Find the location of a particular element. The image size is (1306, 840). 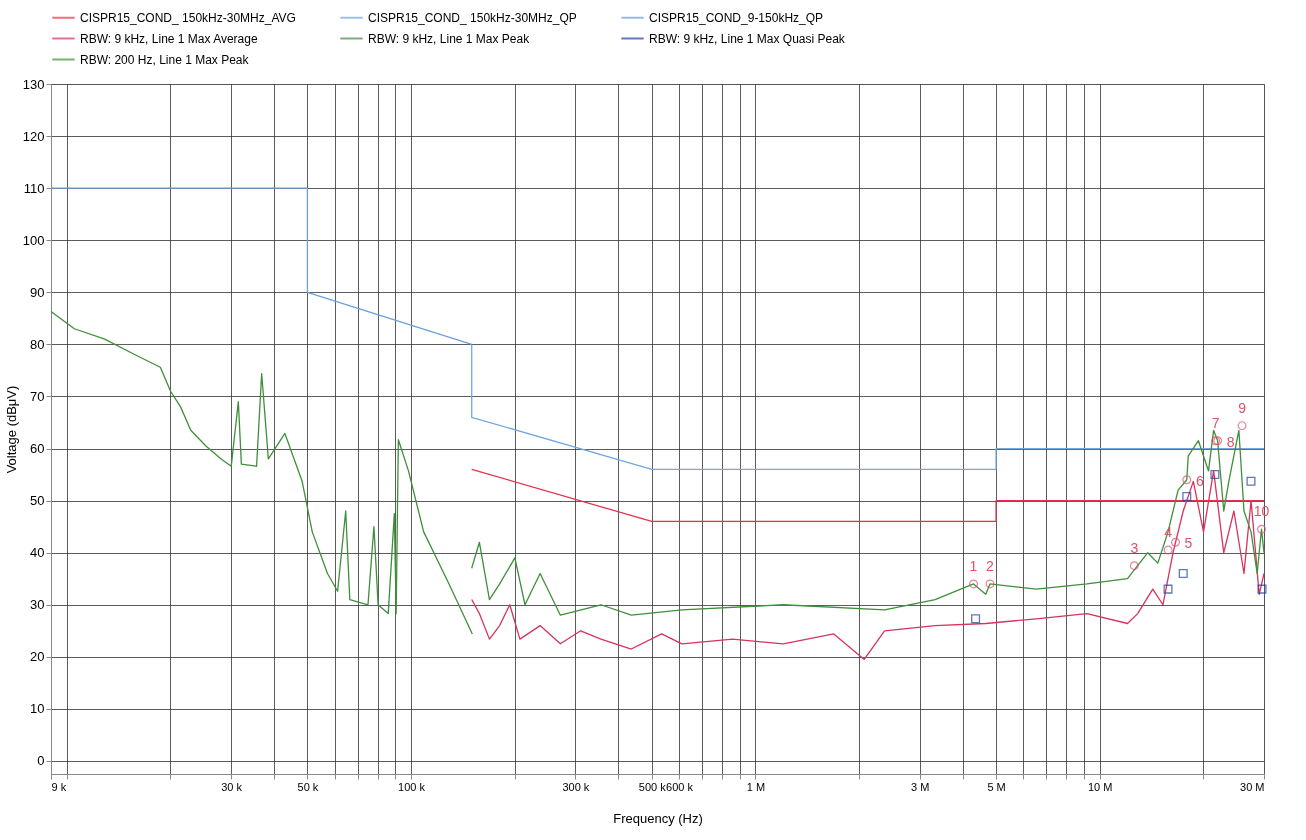

annotation: 9 is located at coordinates (1242, 407).